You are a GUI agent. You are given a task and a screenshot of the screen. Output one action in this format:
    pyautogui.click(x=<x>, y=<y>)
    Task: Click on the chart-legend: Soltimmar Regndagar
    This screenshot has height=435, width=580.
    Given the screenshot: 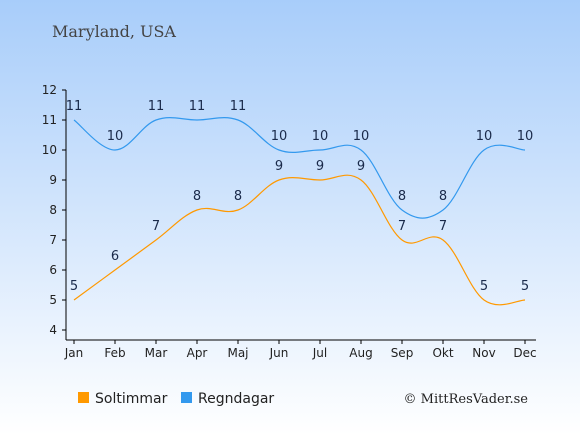 What is the action you would take?
    pyautogui.click(x=176, y=399)
    